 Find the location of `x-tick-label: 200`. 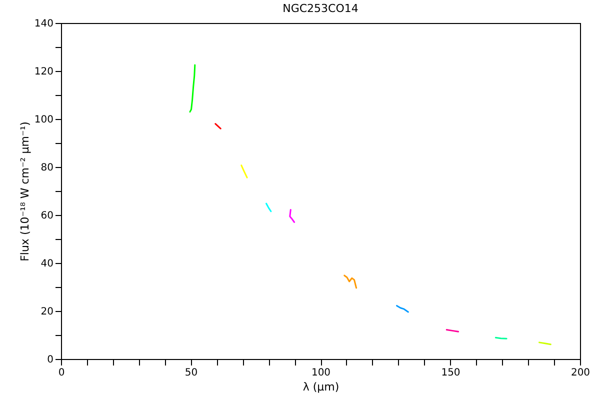

x-tick-label: 200 is located at coordinates (580, 373).